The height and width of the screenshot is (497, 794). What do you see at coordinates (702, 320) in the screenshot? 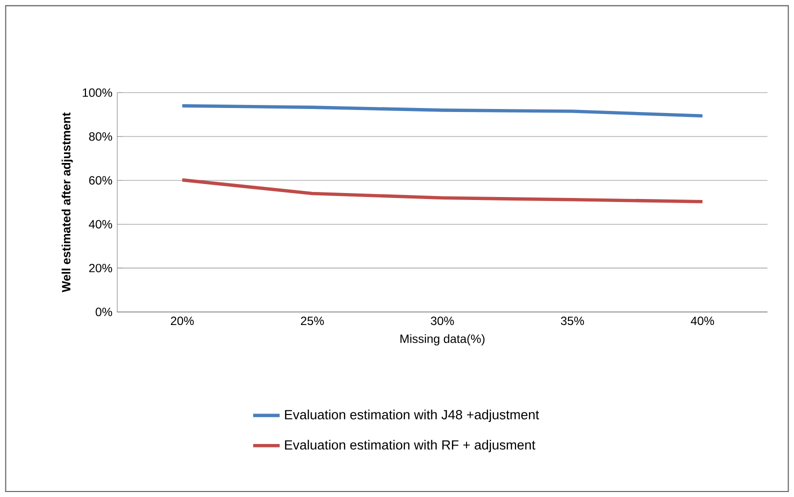
I see `x-tick-label: 40%` at bounding box center [702, 320].